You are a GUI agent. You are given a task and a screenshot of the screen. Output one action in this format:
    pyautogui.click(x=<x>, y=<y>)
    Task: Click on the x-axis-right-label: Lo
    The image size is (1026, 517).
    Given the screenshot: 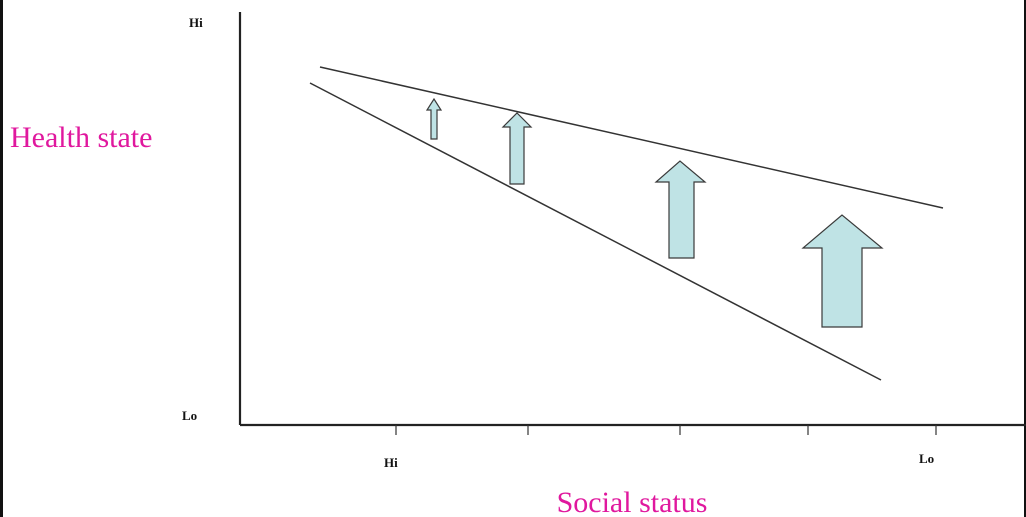 What is the action you would take?
    pyautogui.click(x=926, y=458)
    